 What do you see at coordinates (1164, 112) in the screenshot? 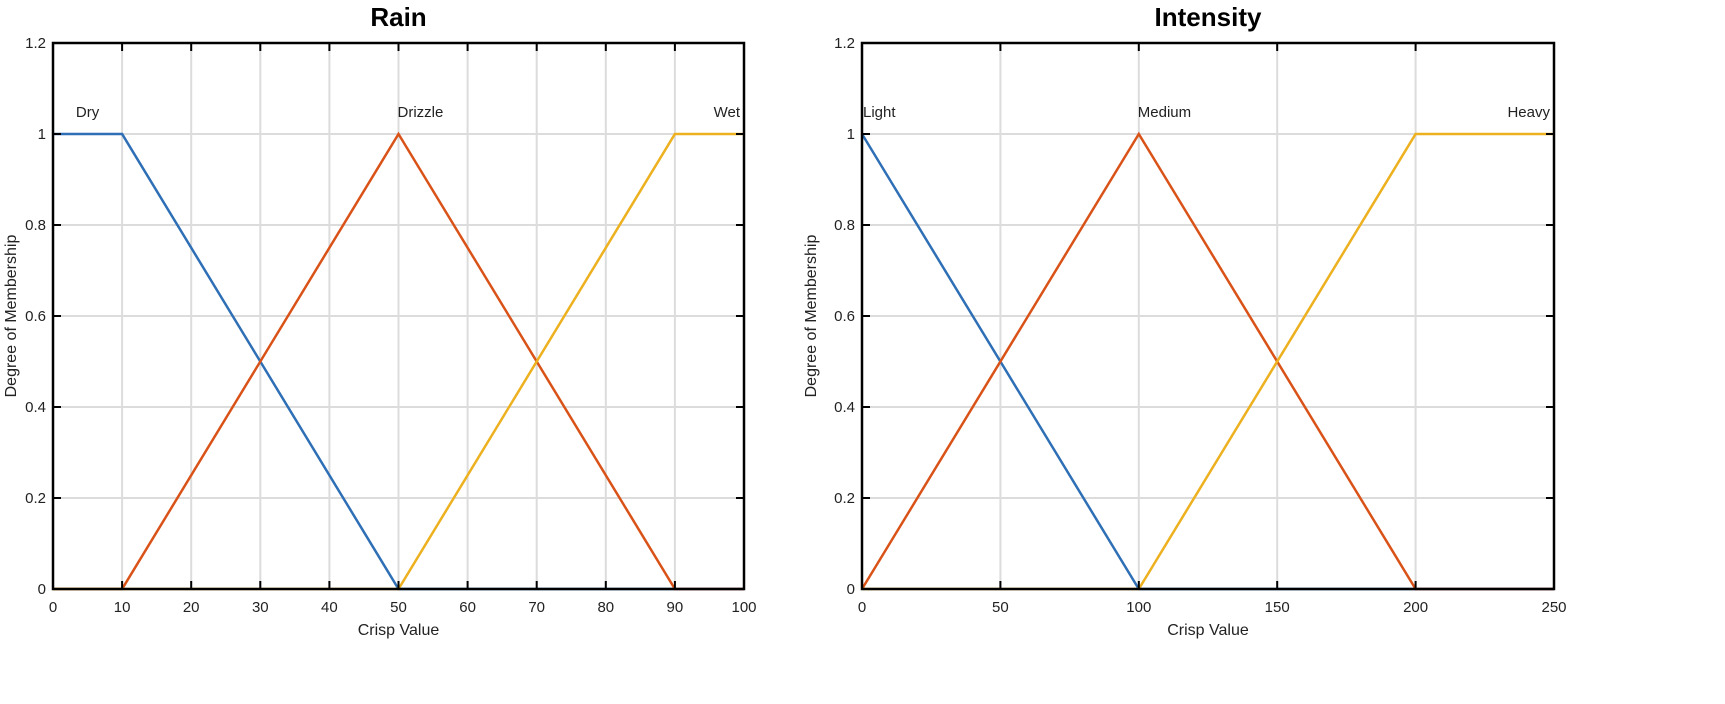
I see `mf-label-medium: Medium` at bounding box center [1164, 112].